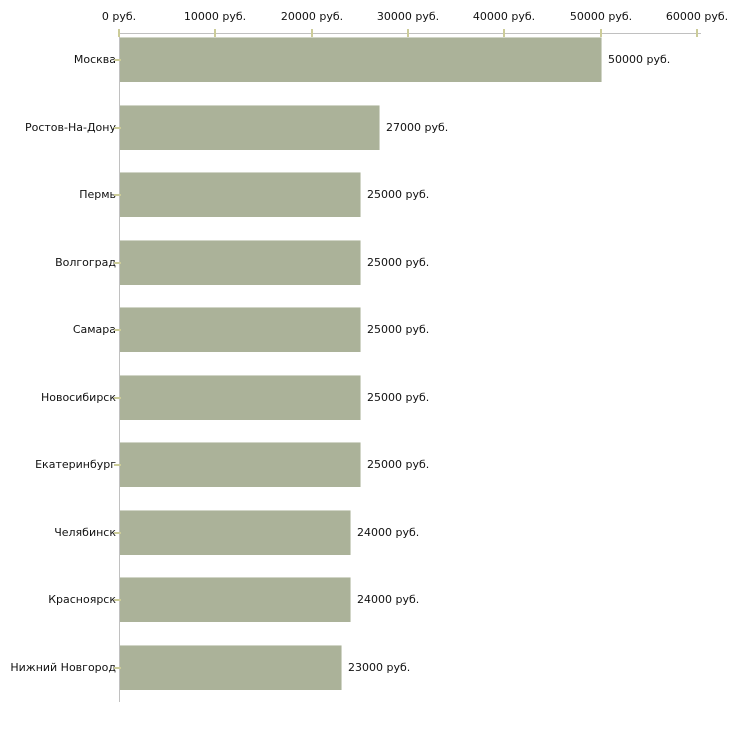 The height and width of the screenshot is (730, 730). I want to click on category-label: Волгоград, so click(85, 262).